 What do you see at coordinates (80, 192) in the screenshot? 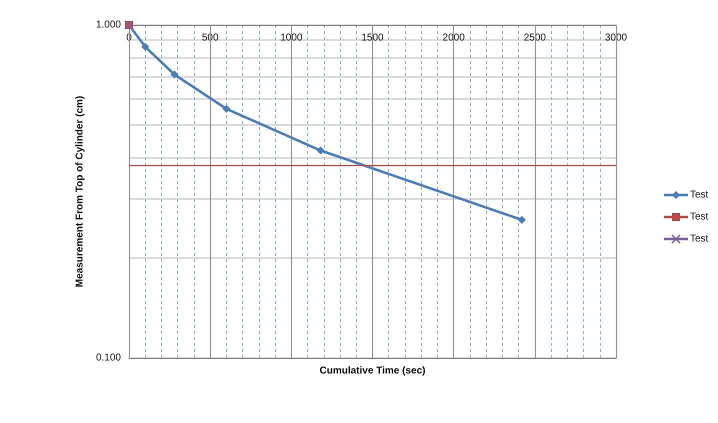
I see `y-axis-title: Measurement From Top of Cylinder (cm)` at bounding box center [80, 192].